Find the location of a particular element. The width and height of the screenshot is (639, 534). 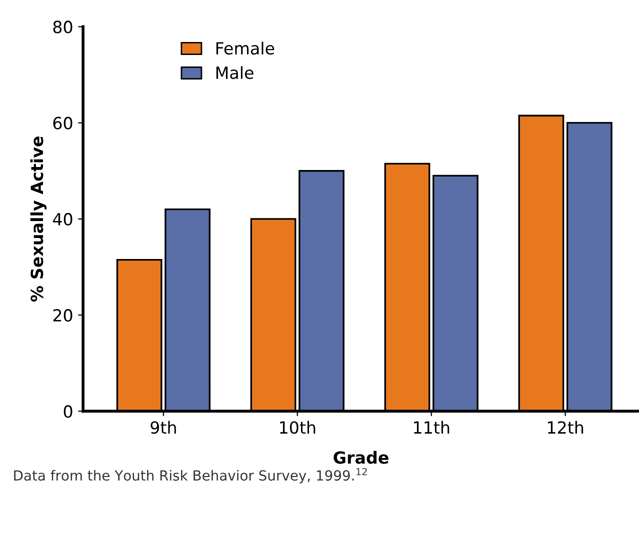

legend-label: Male is located at coordinates (235, 73).